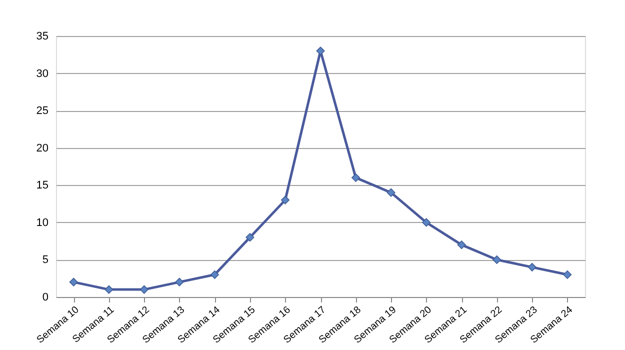 This screenshot has height=350, width=625. Describe the element at coordinates (42, 74) in the screenshot. I see `y-tick-label: 30` at that location.